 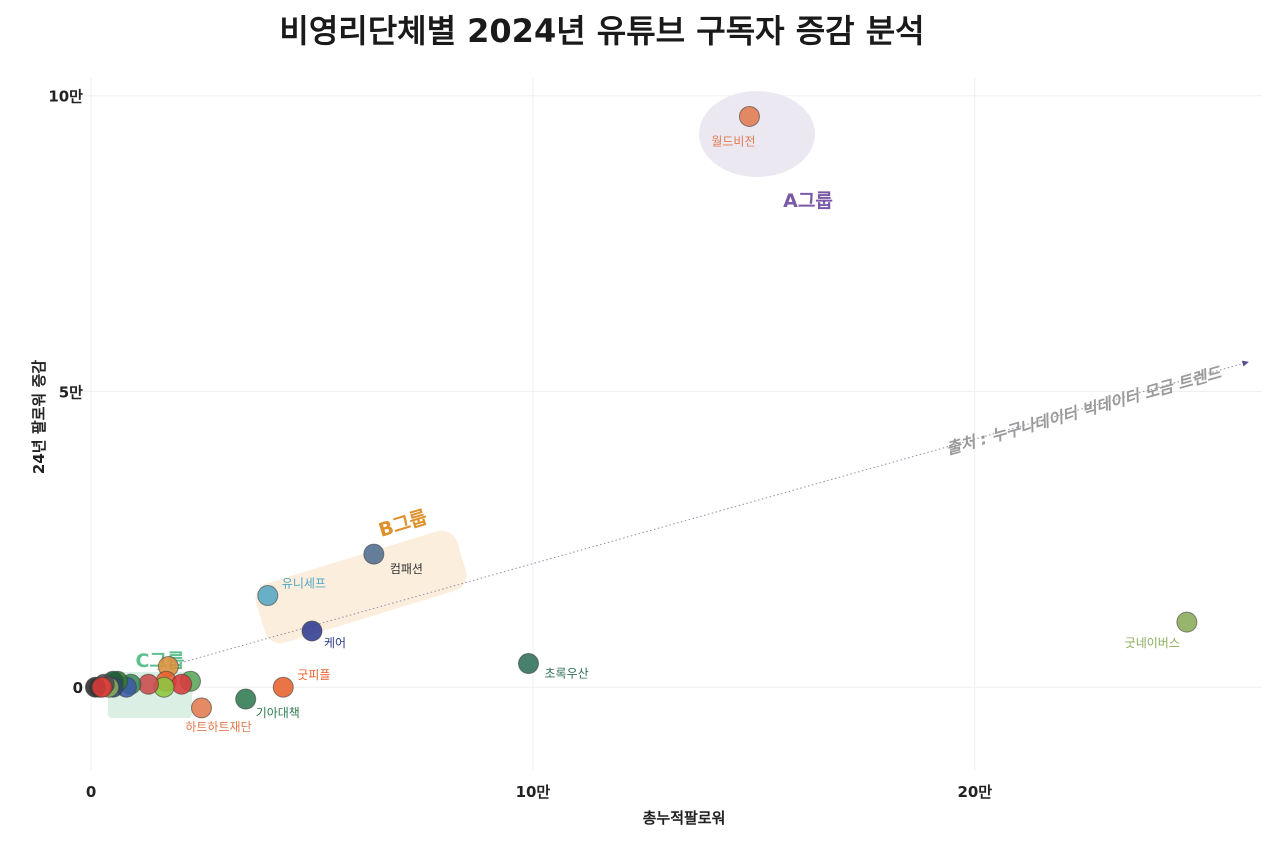 I want to click on x-tick-label: 20만, so click(x=974, y=792).